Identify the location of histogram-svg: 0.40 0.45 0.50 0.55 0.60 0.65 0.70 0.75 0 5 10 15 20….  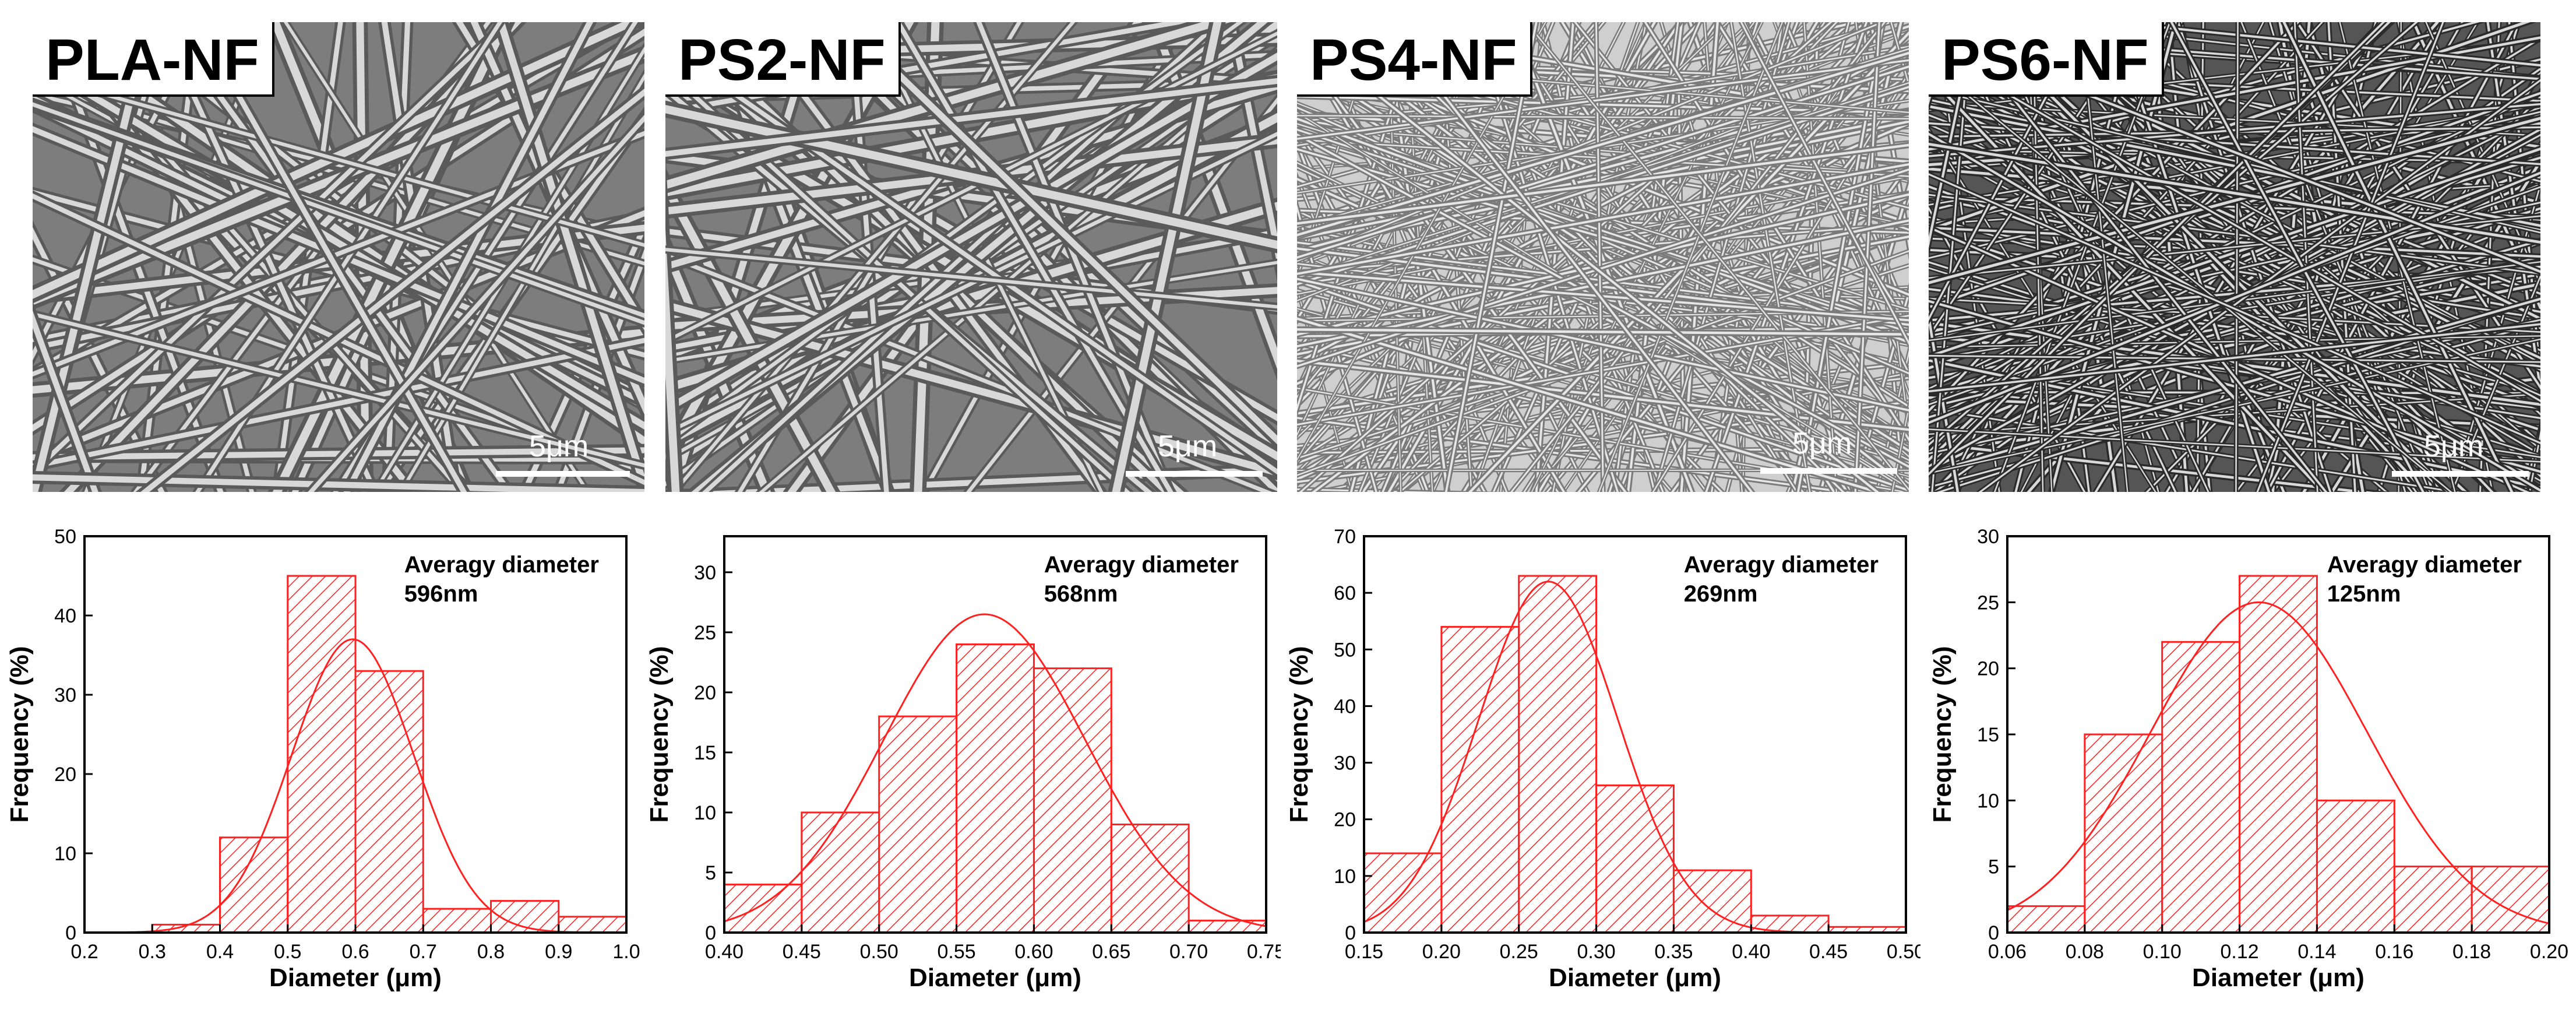
(965, 763).